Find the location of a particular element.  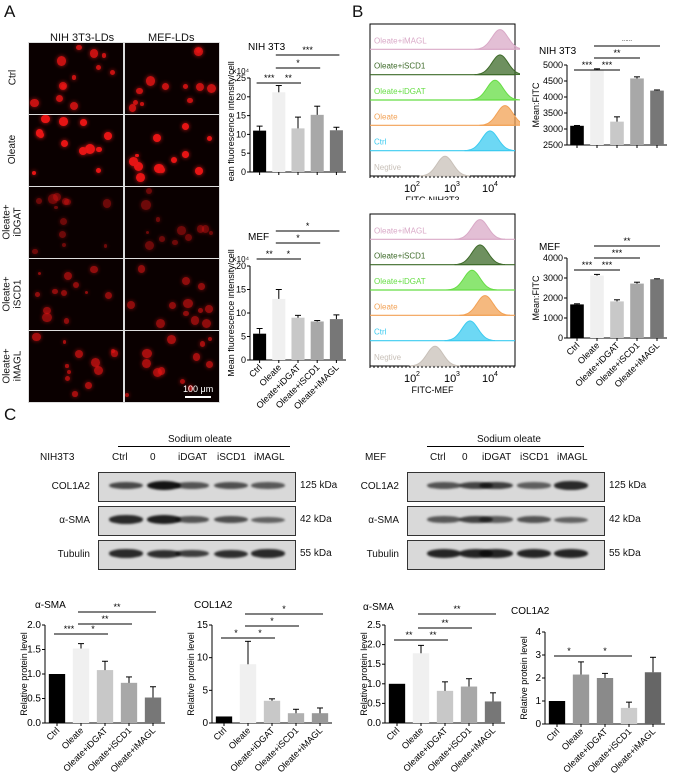

blot-group-label: Sodium oleate is located at coordinates (200, 439).